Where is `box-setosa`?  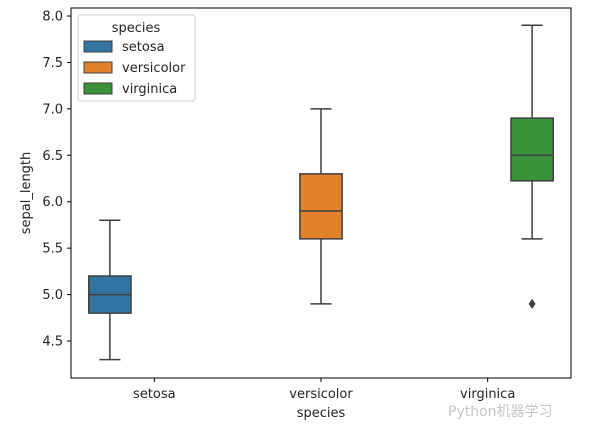
box-setosa is located at coordinates (110, 290).